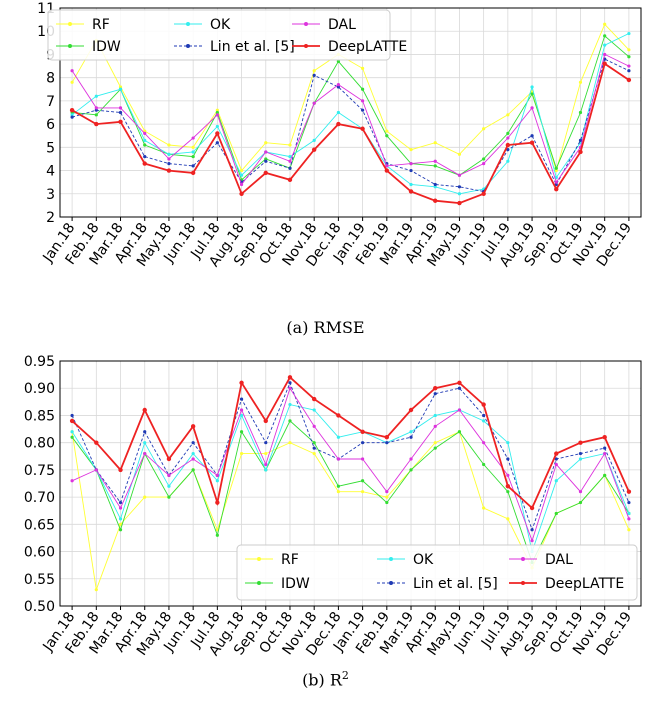  Describe the element at coordinates (50, 195) in the screenshot. I see `rmse-ytick-label: 3` at that location.